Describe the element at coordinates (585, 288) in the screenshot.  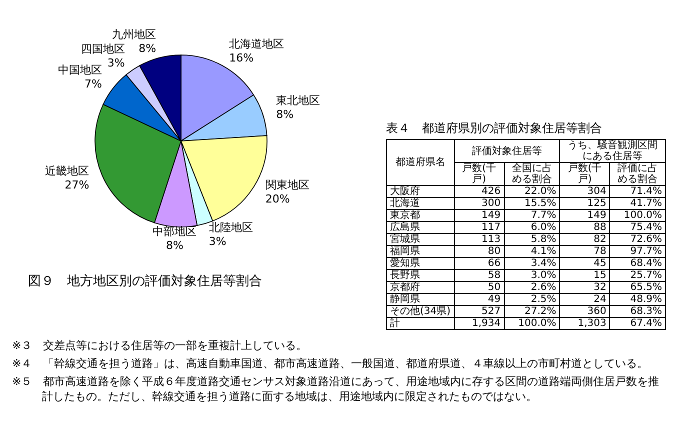
I see `data-label: 32` at that location.